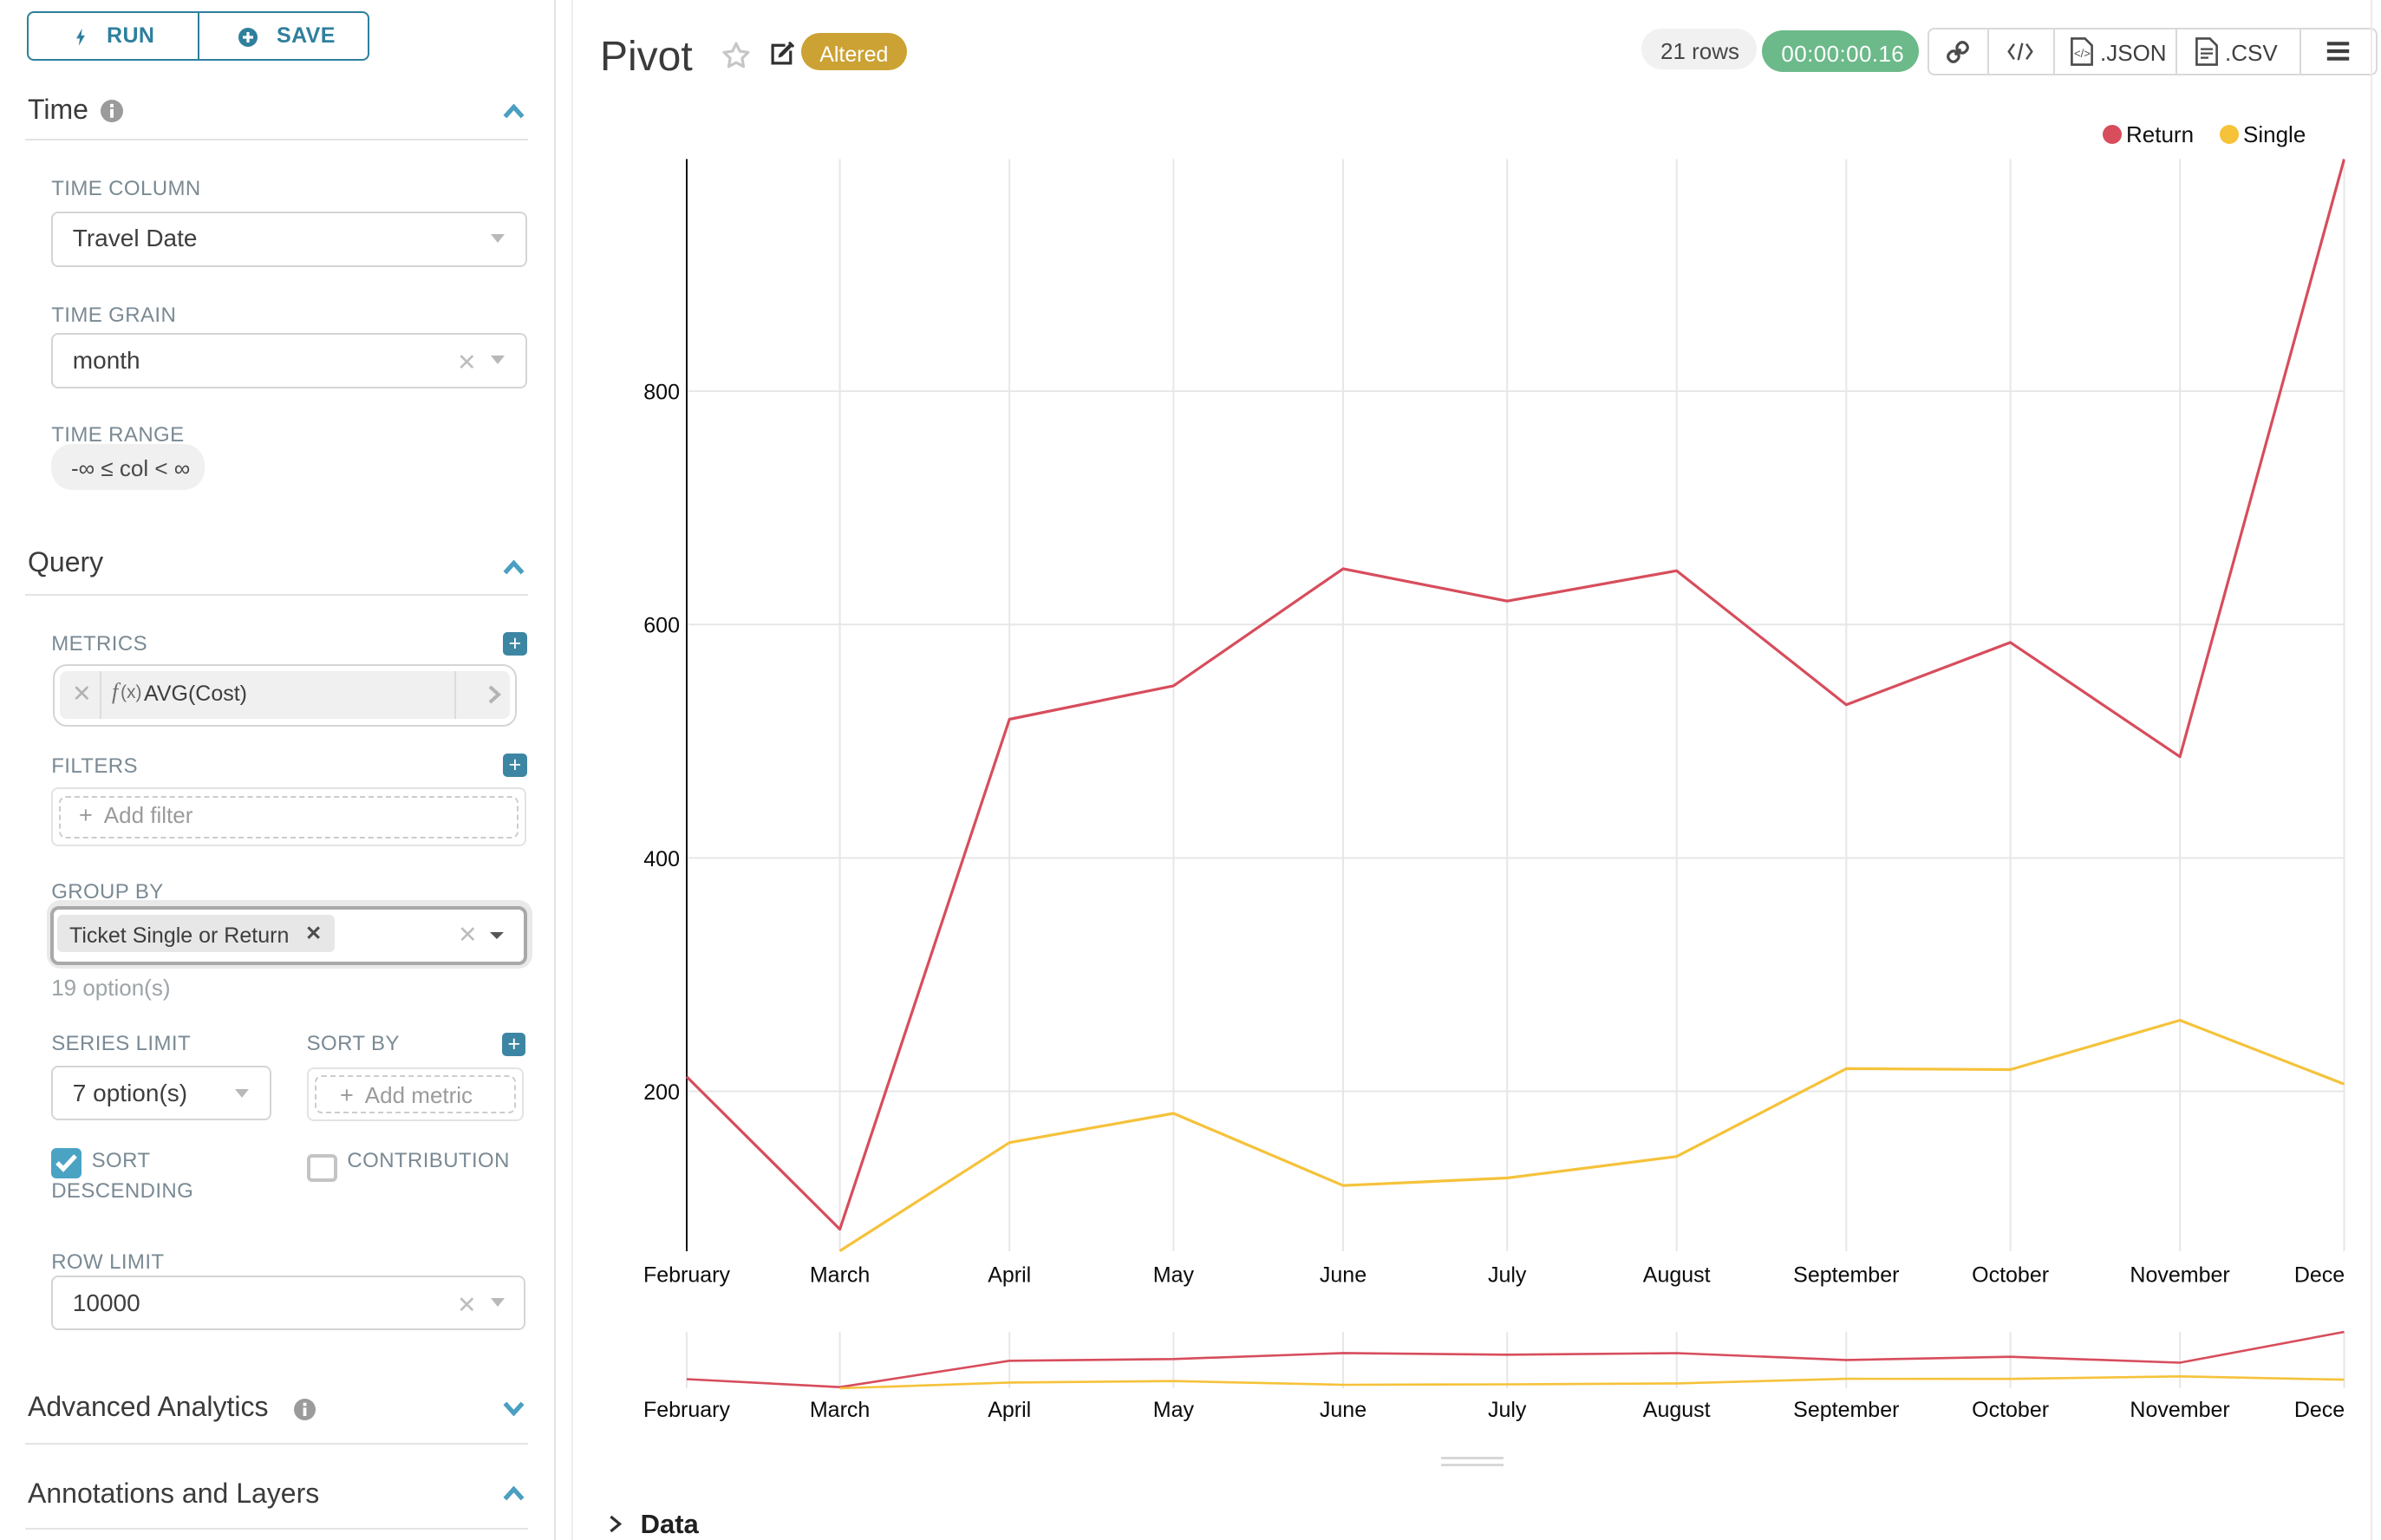 Image resolution: width=2381 pixels, height=1540 pixels. I want to click on svg-text: 400, so click(662, 859).